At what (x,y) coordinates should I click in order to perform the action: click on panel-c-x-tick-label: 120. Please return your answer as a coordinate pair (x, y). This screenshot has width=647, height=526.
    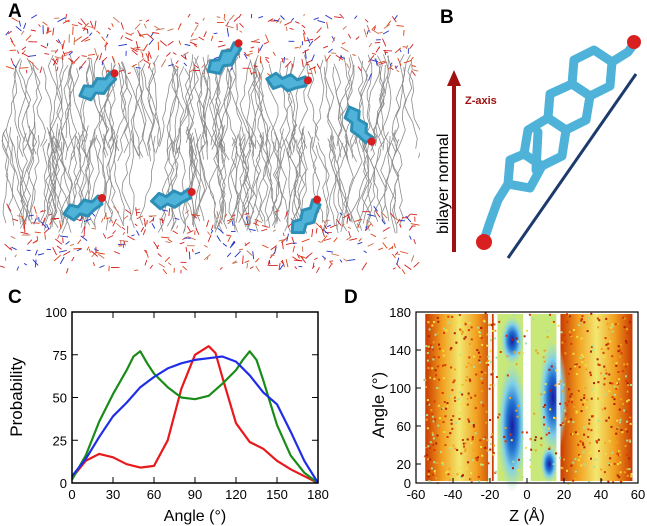
    Looking at the image, I should click on (236, 494).